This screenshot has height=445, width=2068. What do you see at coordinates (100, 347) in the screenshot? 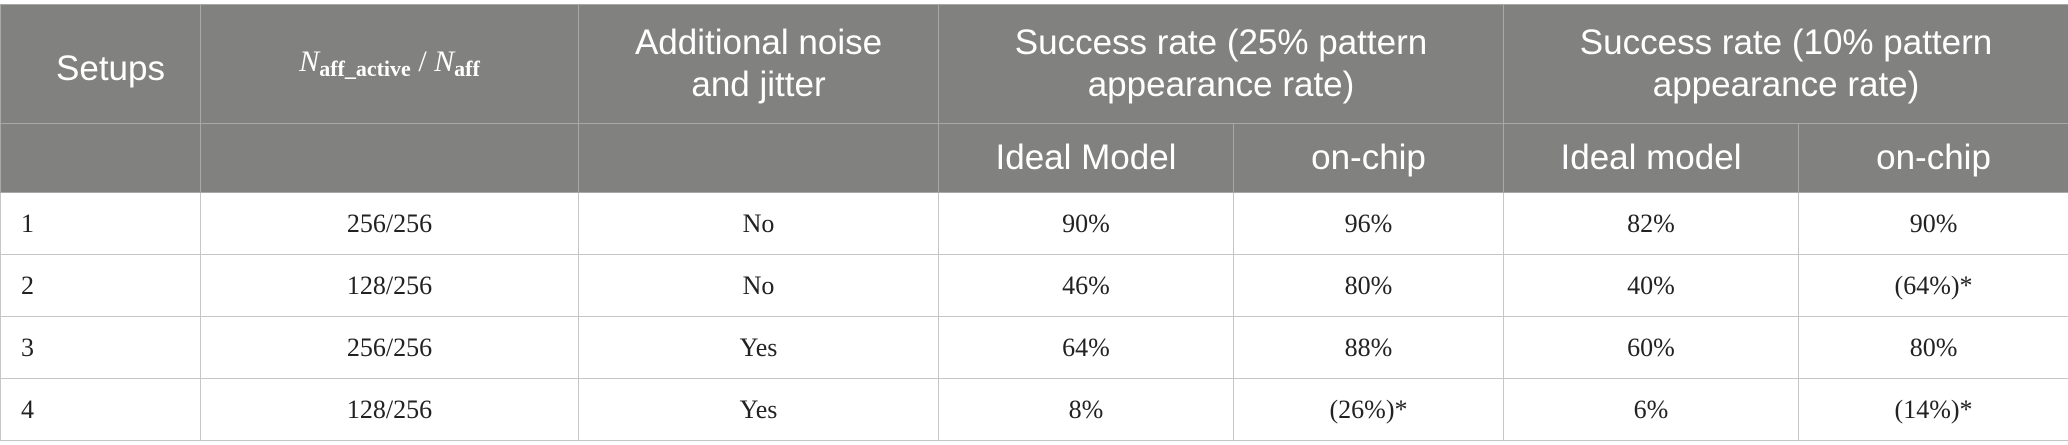
I see `cell-setup: 3` at bounding box center [100, 347].